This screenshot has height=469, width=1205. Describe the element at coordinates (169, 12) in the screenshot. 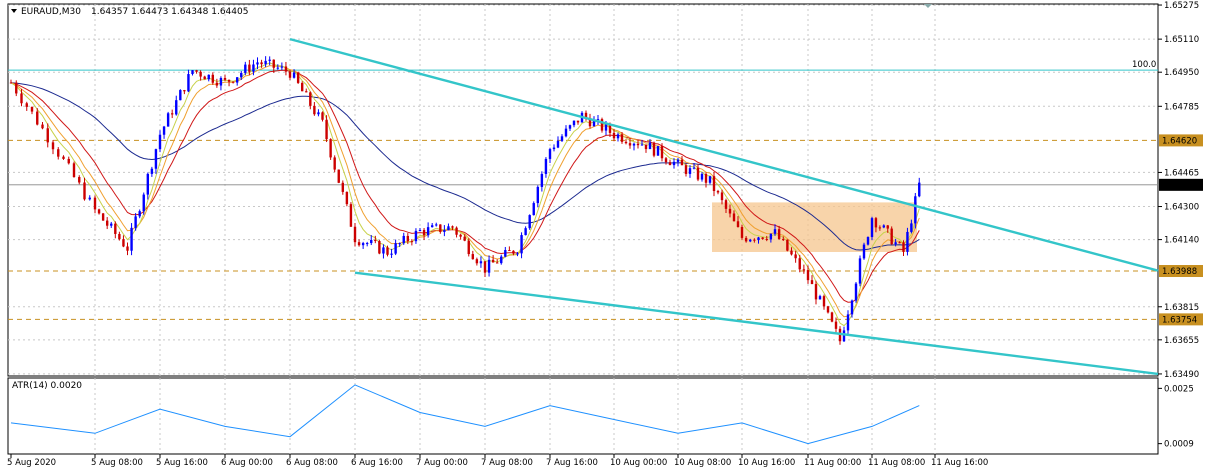

I see `ohlc-readout: 1.64357 1.64473 1.64348 1.64405` at that location.